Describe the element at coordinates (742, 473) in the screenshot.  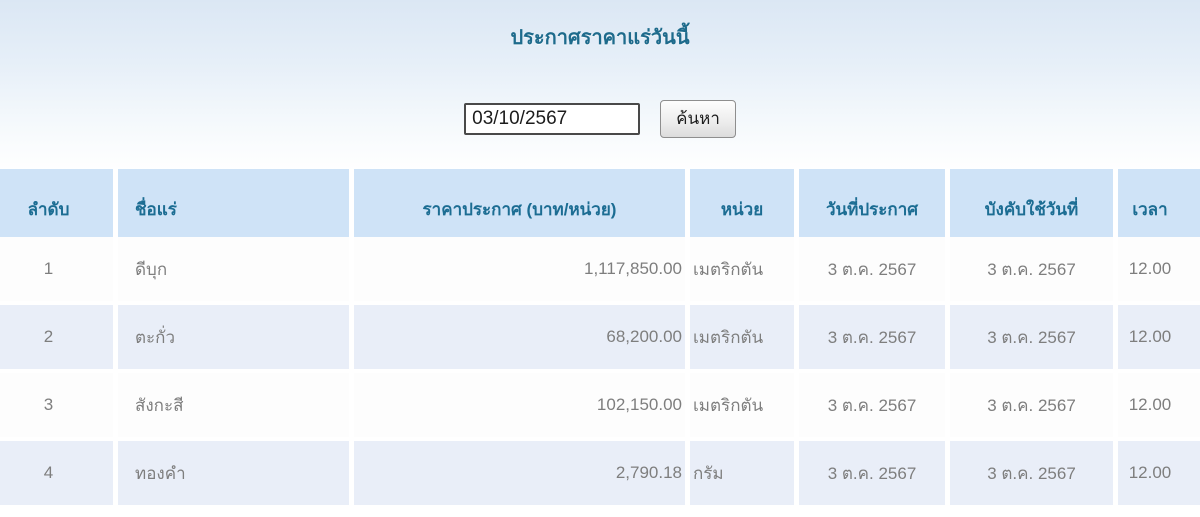
I see `unit-cell: กรัม` at that location.